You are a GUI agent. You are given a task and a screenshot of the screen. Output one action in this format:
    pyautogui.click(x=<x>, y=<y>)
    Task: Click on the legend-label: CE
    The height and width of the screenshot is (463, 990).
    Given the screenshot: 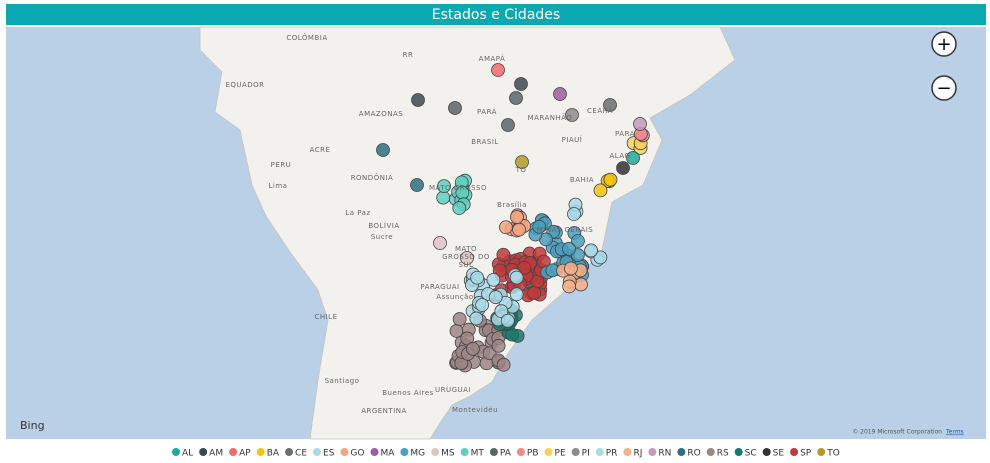 What is the action you would take?
    pyautogui.click(x=301, y=454)
    